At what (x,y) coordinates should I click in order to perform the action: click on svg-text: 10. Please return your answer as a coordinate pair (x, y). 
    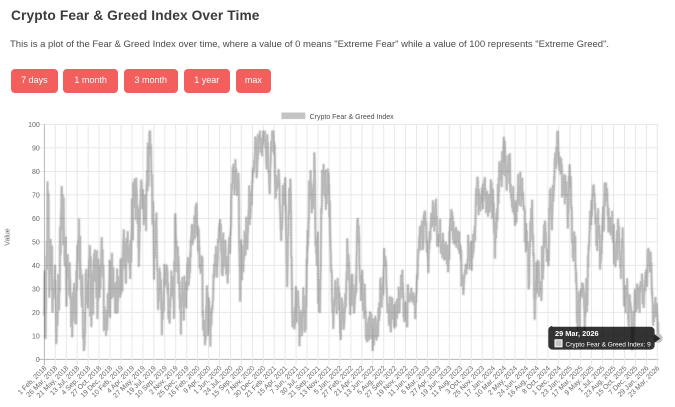
    Looking at the image, I should click on (36, 336).